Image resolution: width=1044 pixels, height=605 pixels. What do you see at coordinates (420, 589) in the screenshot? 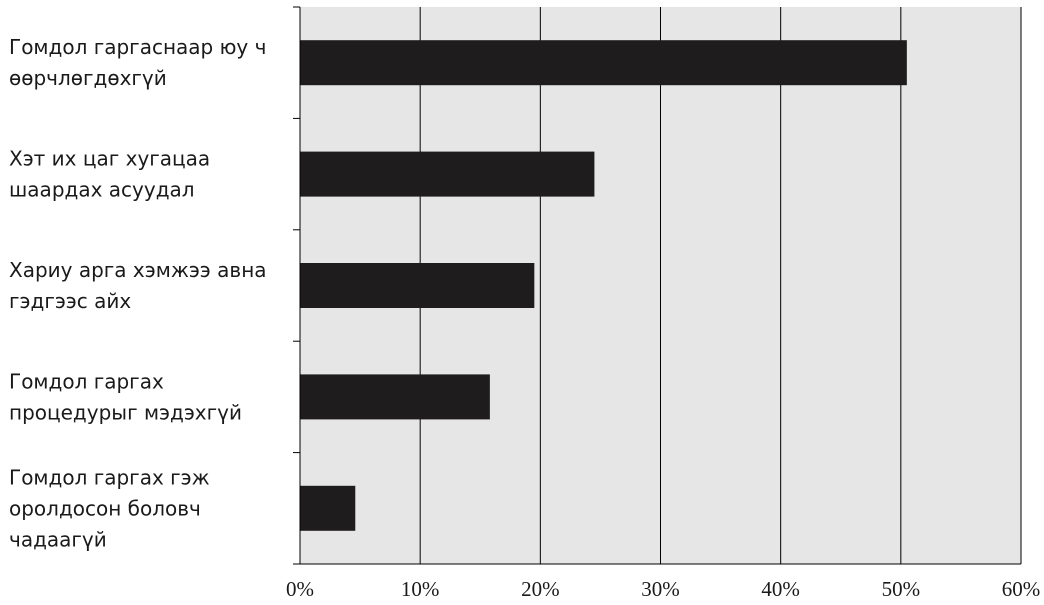
I see `x-tick-label: 10%` at bounding box center [420, 589].